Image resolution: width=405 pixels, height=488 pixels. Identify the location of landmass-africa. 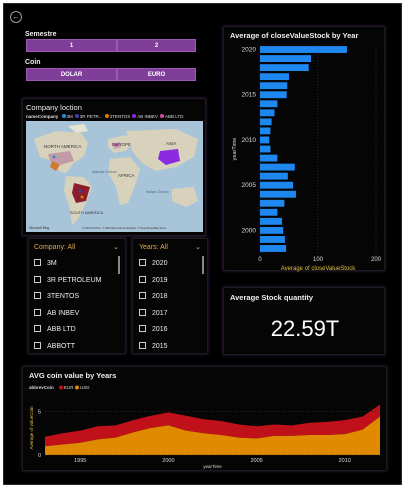
(124, 181).